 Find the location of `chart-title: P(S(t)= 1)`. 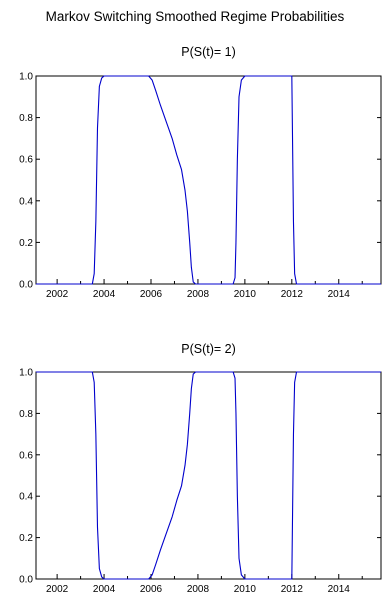

chart-title: P(S(t)= 1) is located at coordinates (208, 52).